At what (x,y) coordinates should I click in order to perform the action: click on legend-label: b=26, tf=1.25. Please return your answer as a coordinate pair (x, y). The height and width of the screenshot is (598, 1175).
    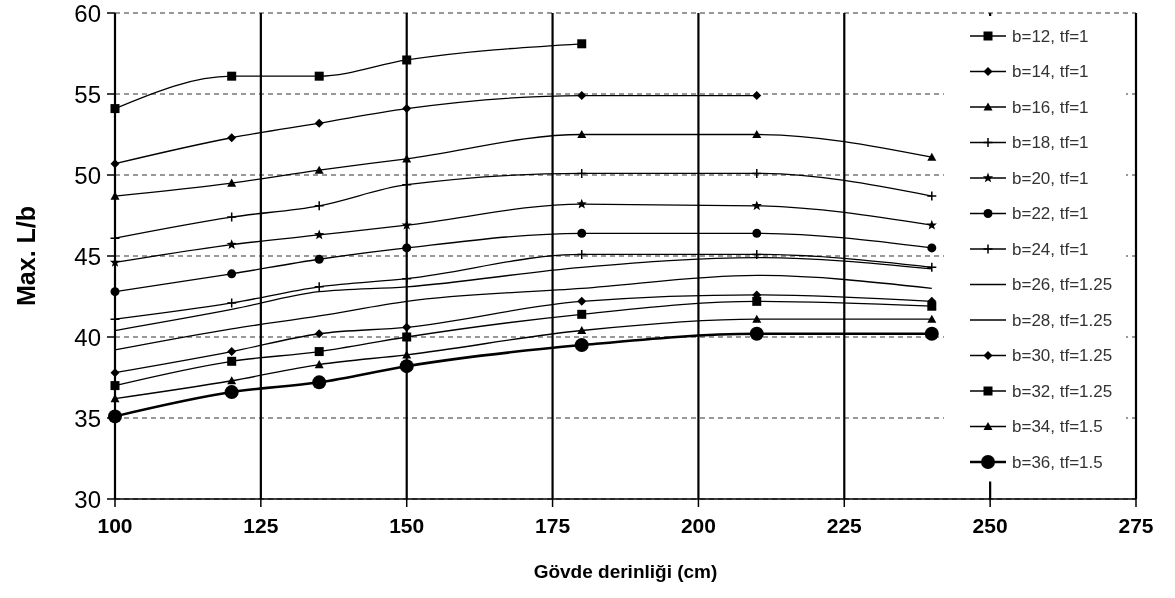
    Looking at the image, I should click on (1062, 284).